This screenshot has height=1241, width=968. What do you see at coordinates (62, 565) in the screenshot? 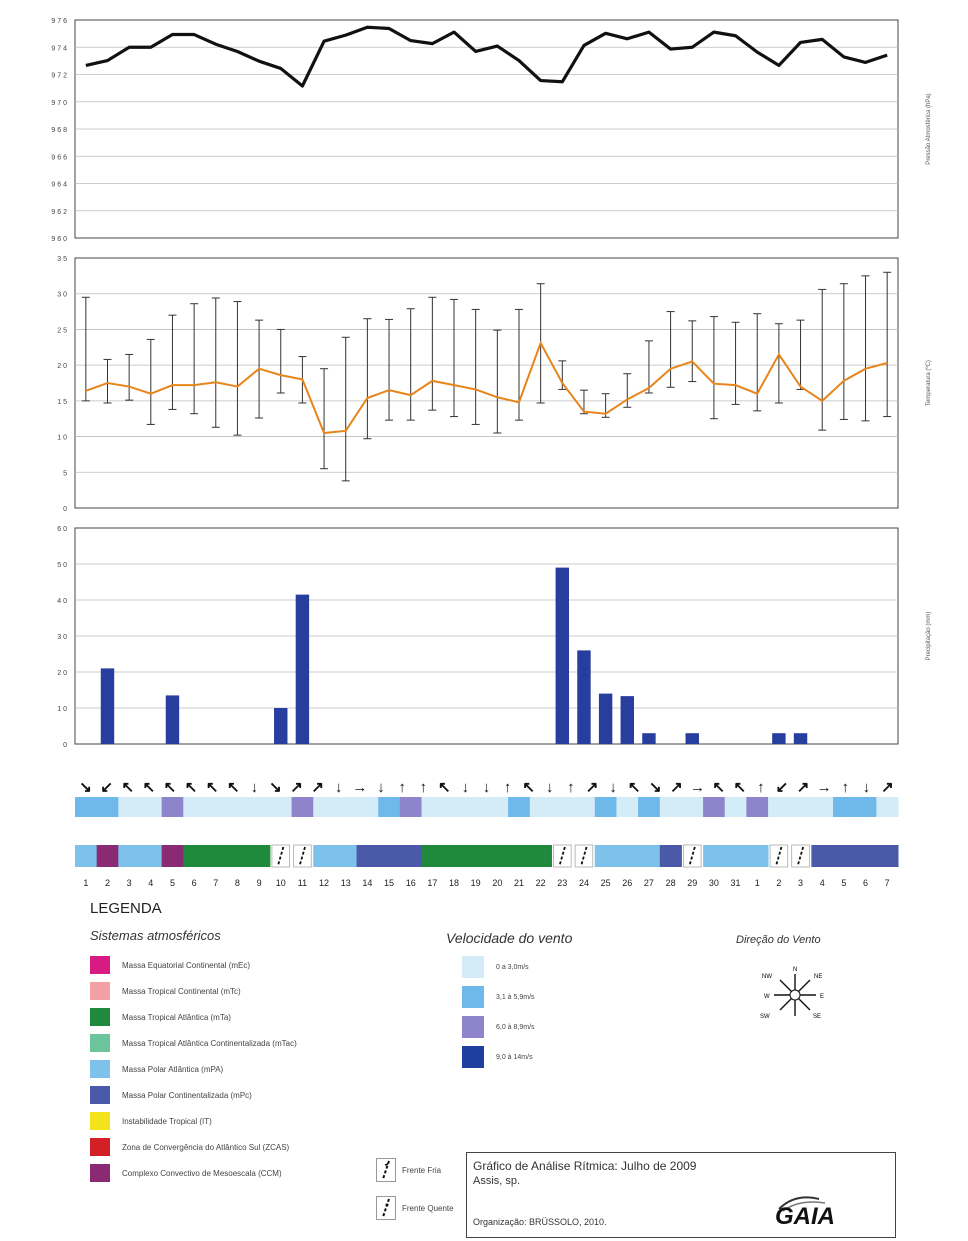
I see `precipitation-tick-label: 5 0` at bounding box center [62, 565].